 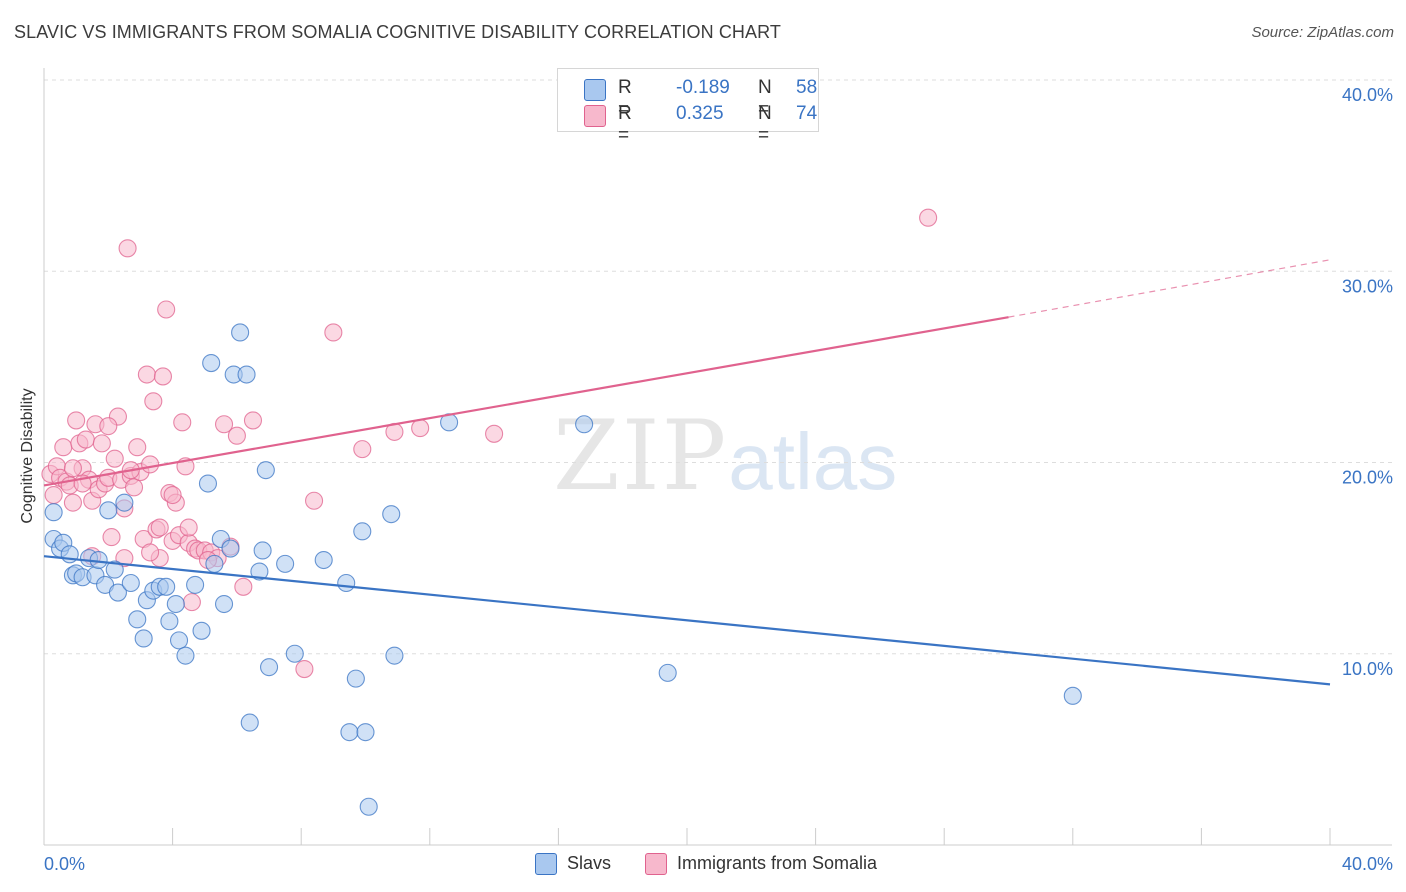 What do you see at coordinates (700, 113) in the screenshot?
I see `r-value: 0.325` at bounding box center [700, 113].